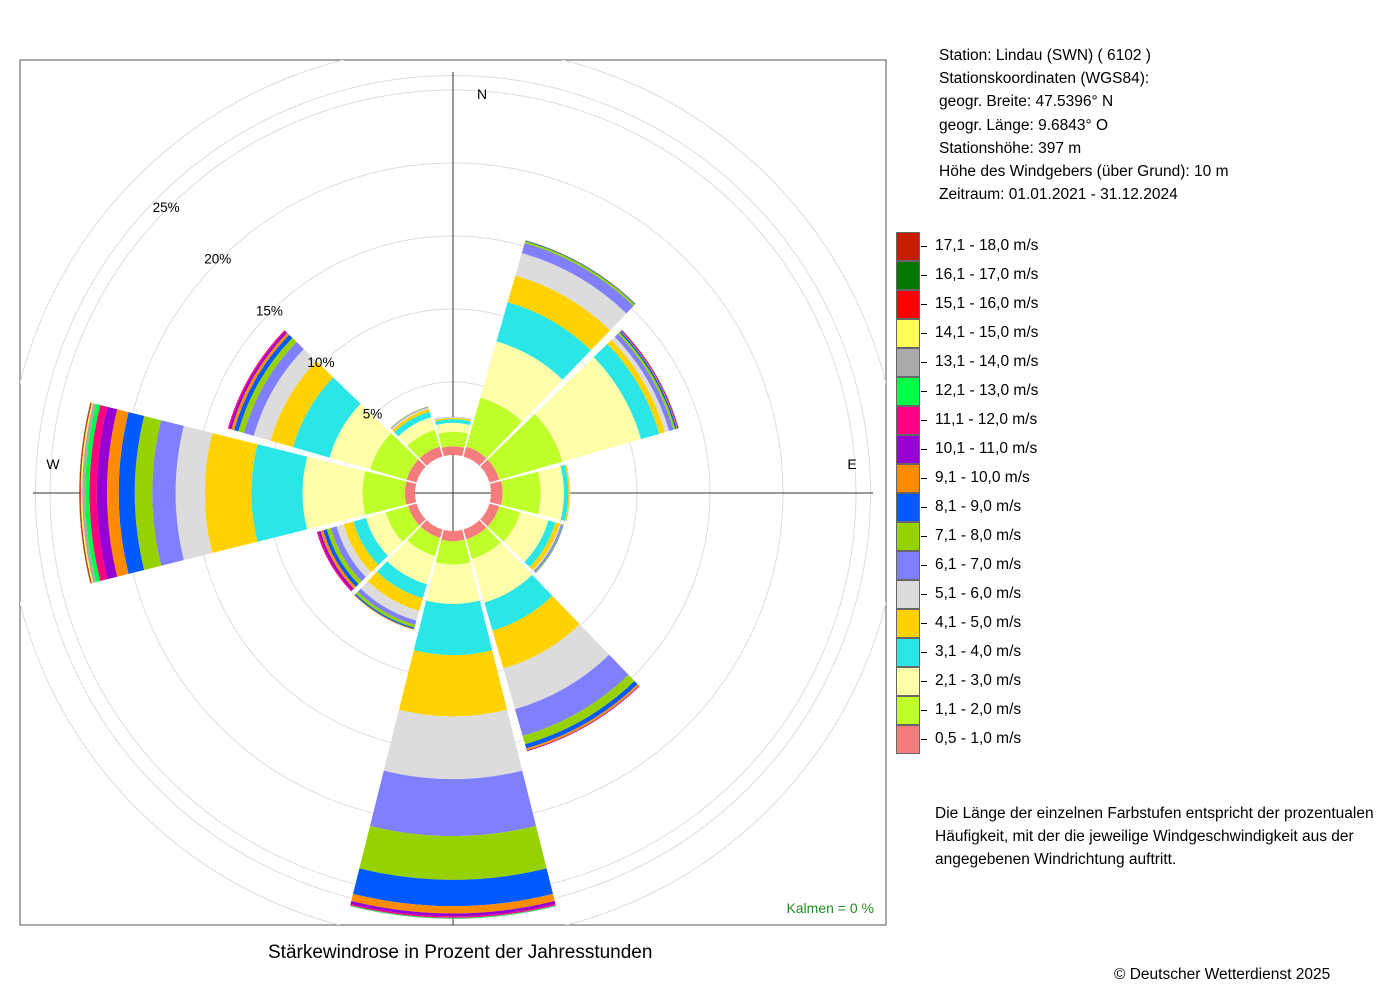 The height and width of the screenshot is (1000, 1400). I want to click on sector-180deg, so click(453, 724).